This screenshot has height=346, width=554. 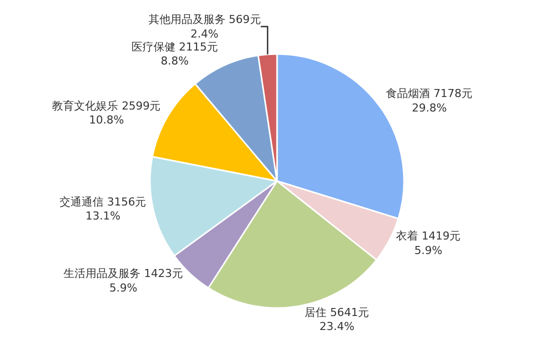 I want to click on slice-label: 食品烟酒 7178元 29.8%, so click(x=429, y=101).